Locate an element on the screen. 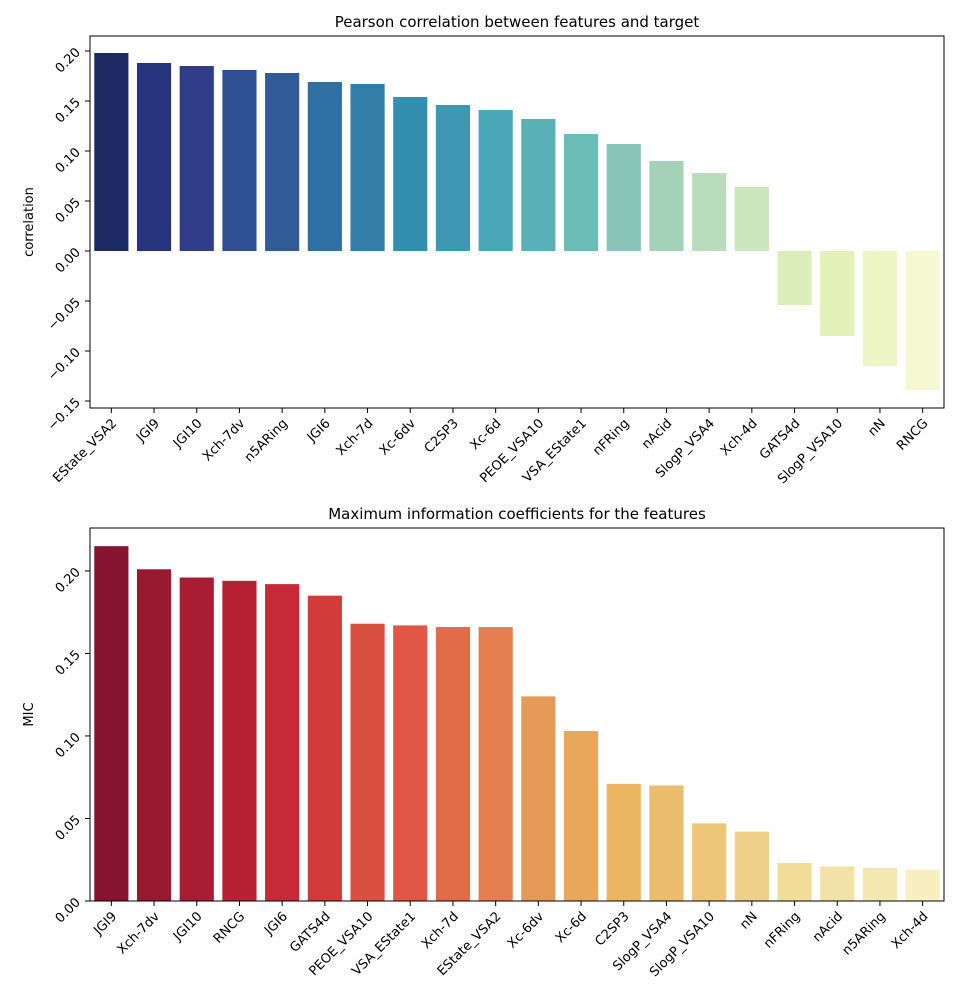  y-tick-label: −0.10 is located at coordinates (64, 364).